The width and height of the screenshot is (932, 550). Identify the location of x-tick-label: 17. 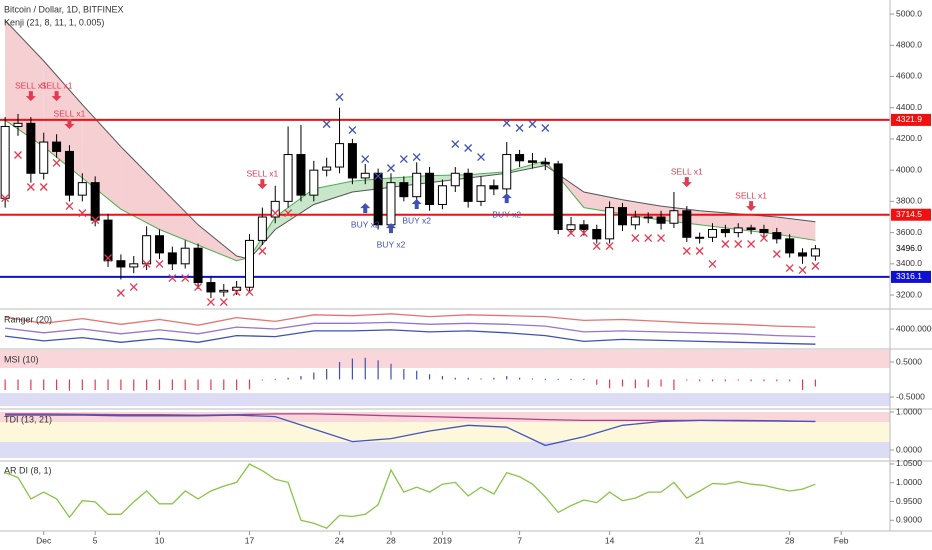
(250, 540).